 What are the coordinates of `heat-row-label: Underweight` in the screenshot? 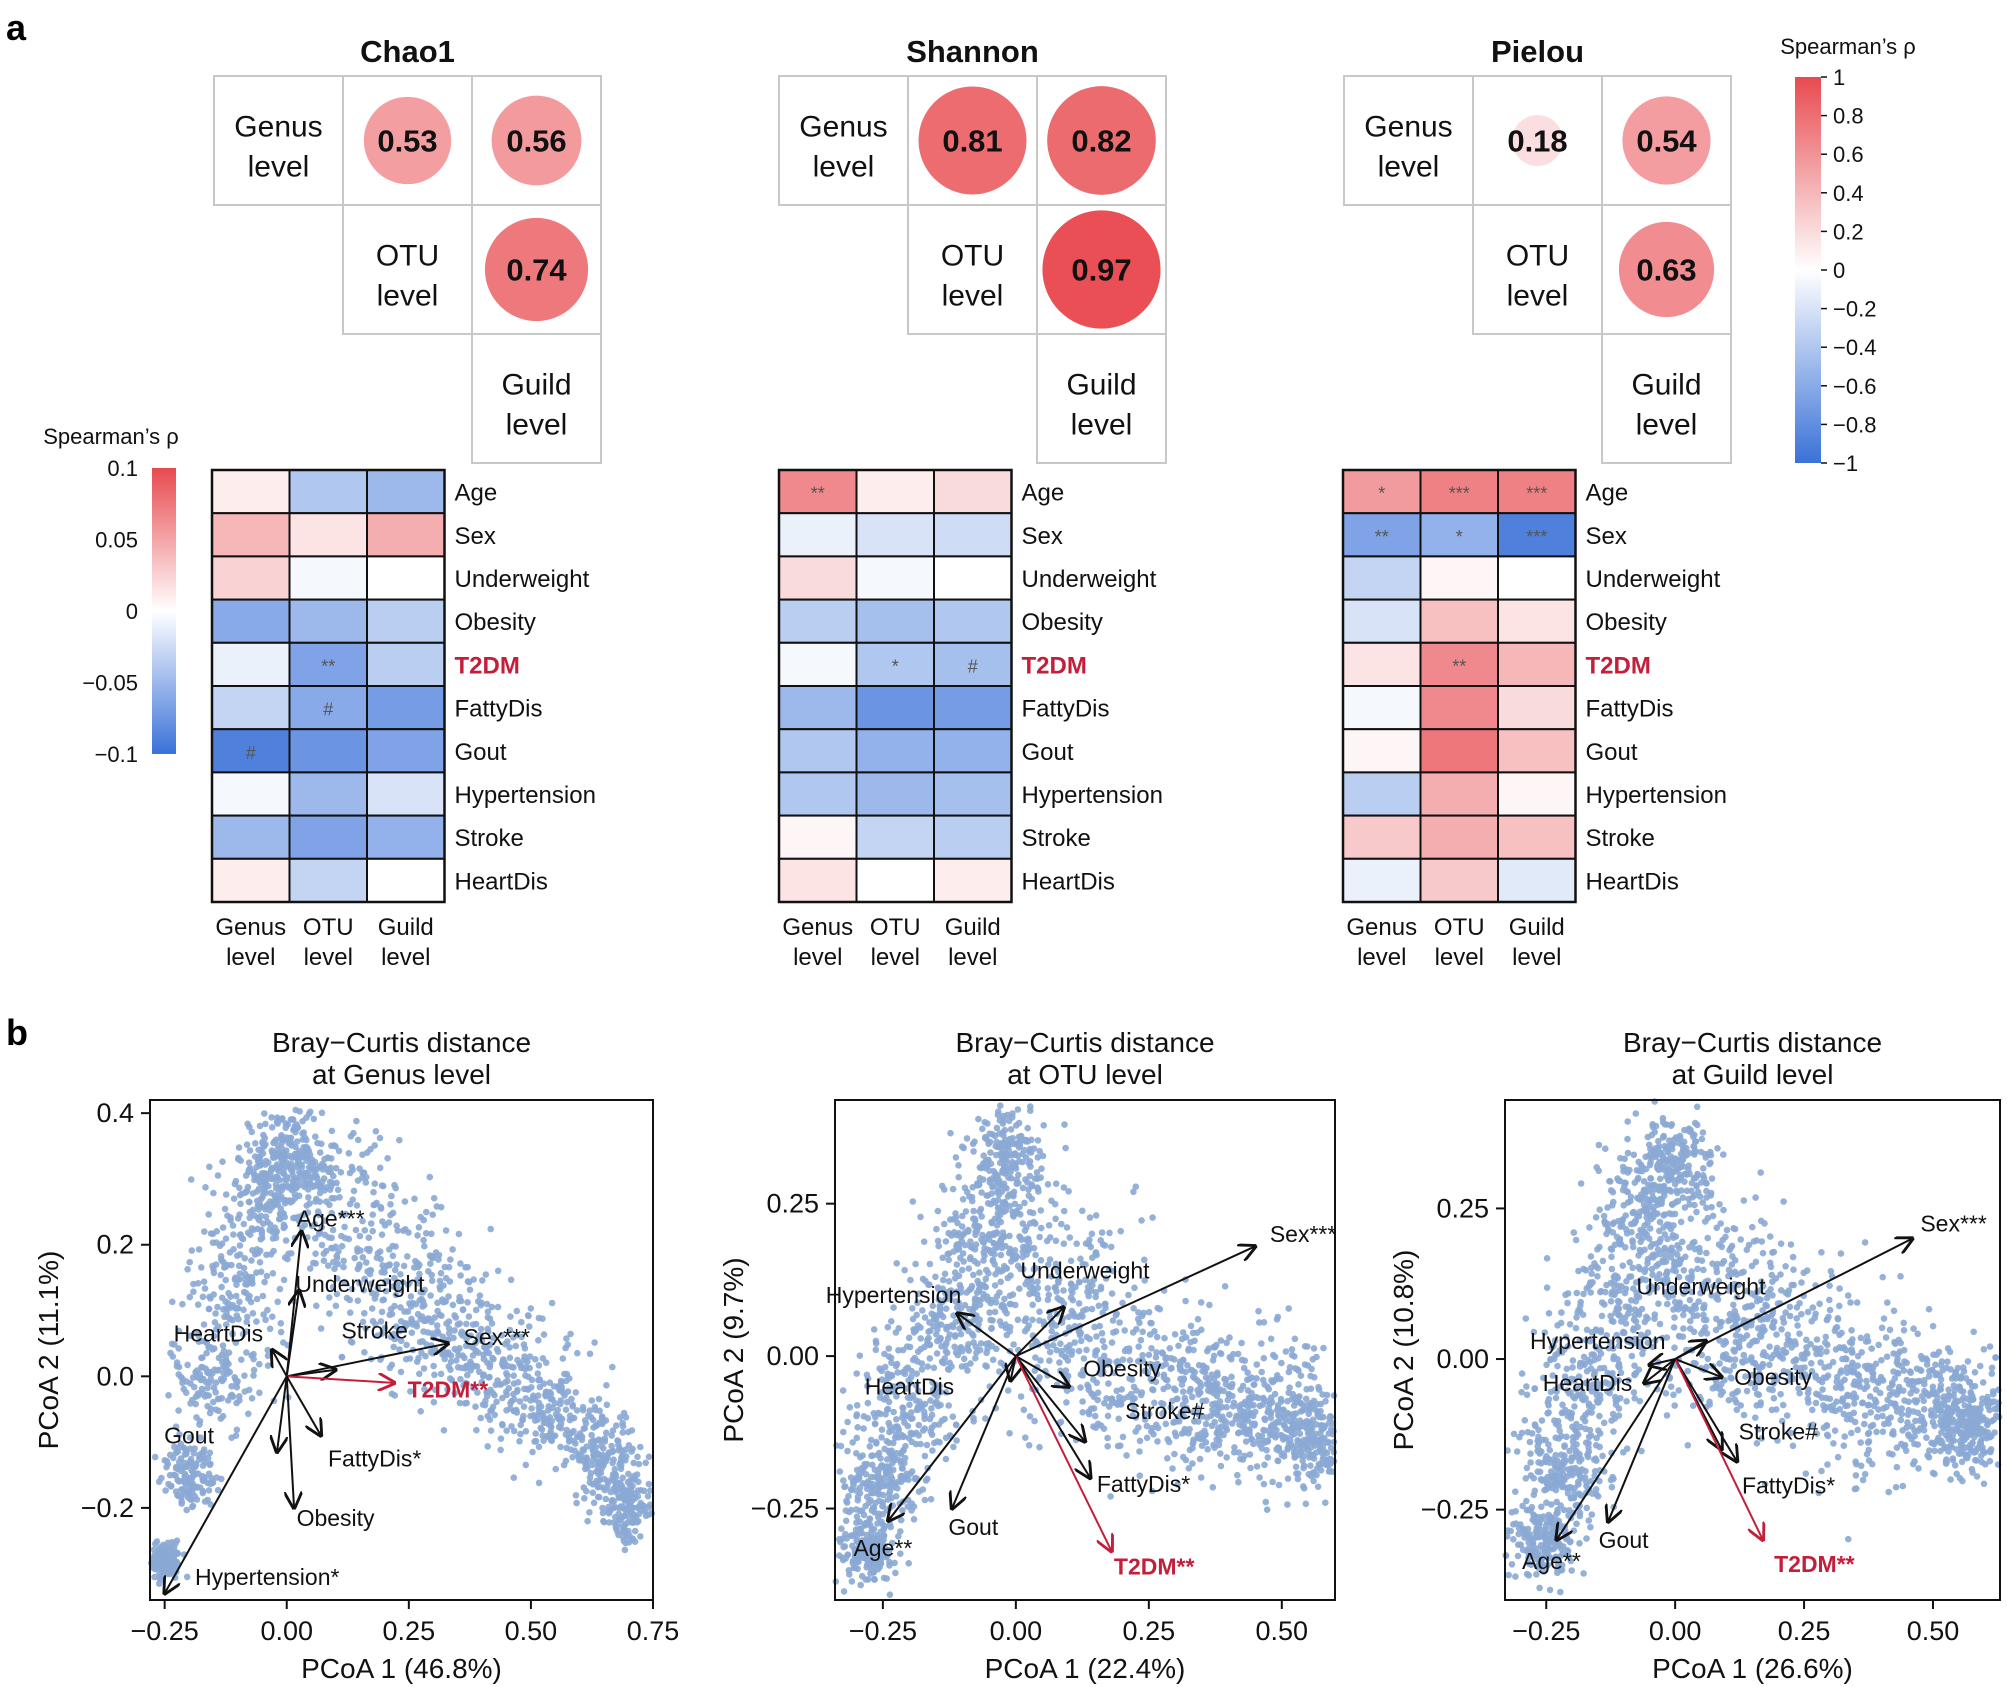 It's located at (1653, 579).